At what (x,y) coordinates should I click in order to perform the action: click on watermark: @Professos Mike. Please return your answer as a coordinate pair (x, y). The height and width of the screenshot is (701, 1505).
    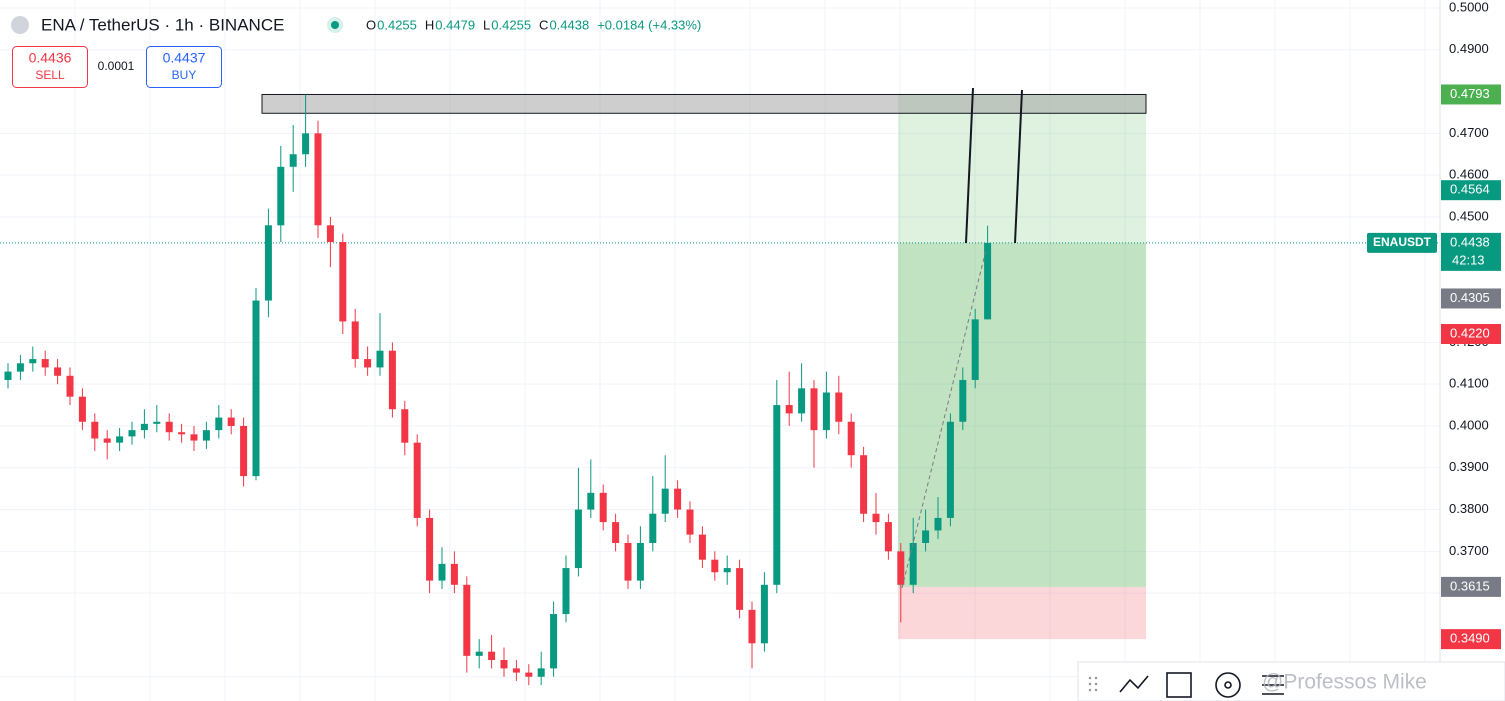
    Looking at the image, I should click on (1344, 682).